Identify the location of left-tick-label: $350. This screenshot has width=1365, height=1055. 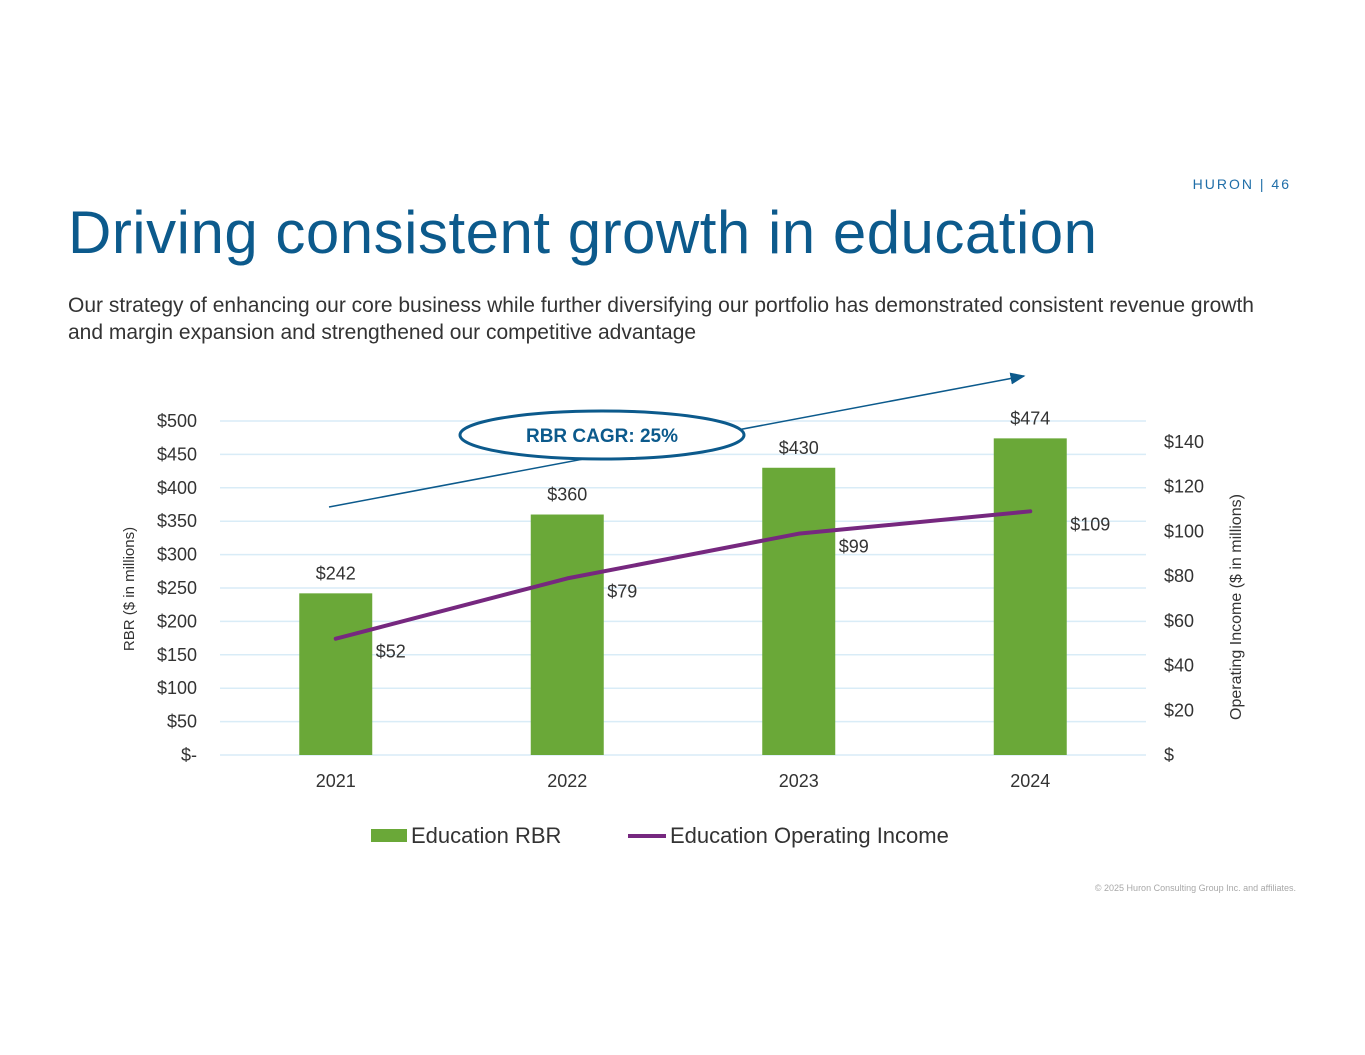
(177, 521).